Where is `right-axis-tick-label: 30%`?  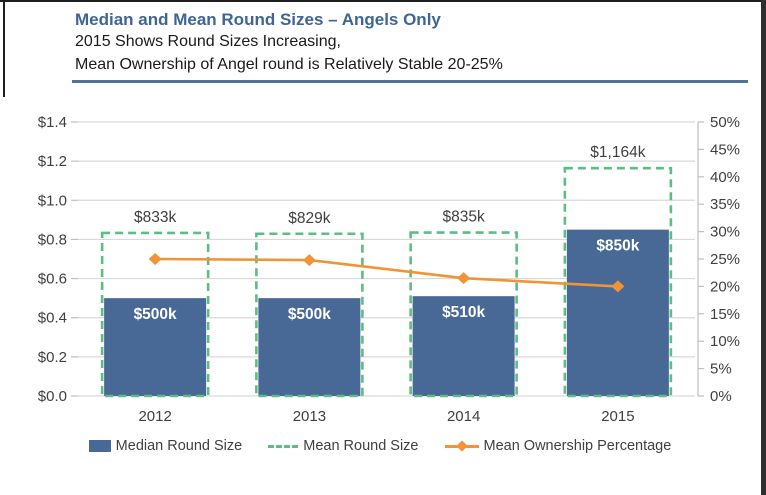 right-axis-tick-label: 30% is located at coordinates (725, 232).